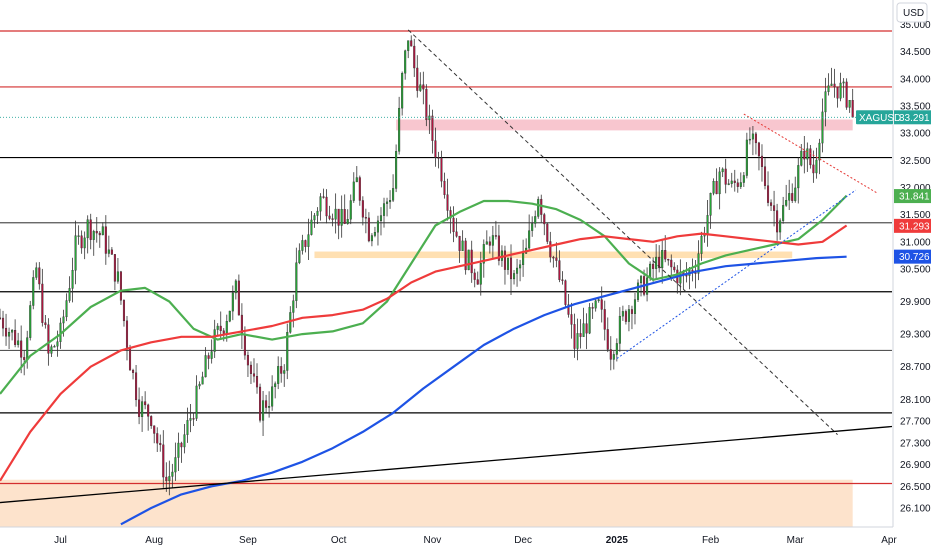 Image resolution: width=932 pixels, height=550 pixels. I want to click on svg-text: 33.291, so click(914, 118).